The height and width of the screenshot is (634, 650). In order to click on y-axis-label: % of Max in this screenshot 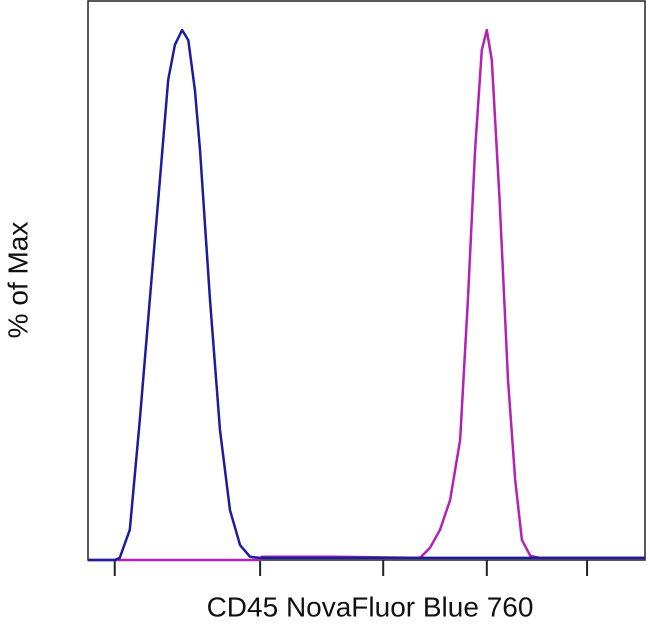, I will do `click(17, 280)`.